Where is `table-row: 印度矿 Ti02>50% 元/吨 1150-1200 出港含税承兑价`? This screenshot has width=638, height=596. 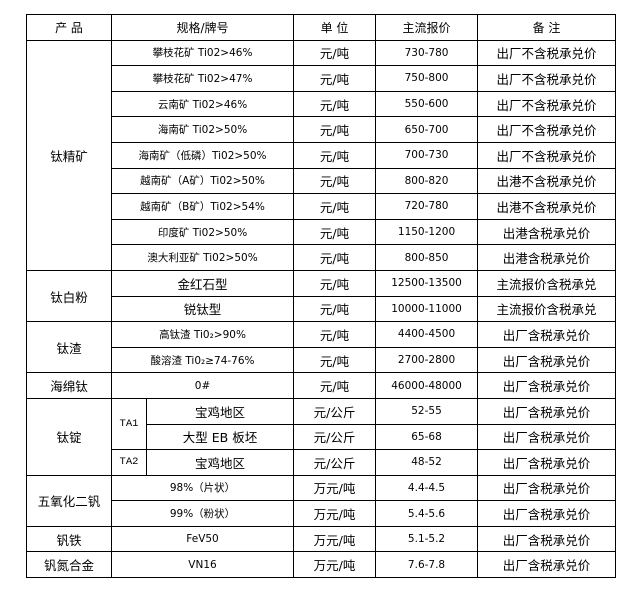 table-row: 印度矿 Ti02>50% 元/吨 1150-1200 出港含税承兑价 is located at coordinates (322, 232).